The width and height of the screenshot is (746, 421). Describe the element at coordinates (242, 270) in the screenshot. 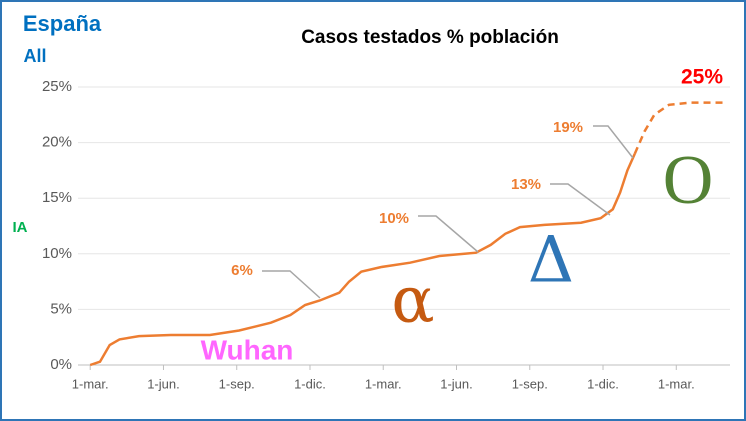

I see `annotation: 6%` at that location.